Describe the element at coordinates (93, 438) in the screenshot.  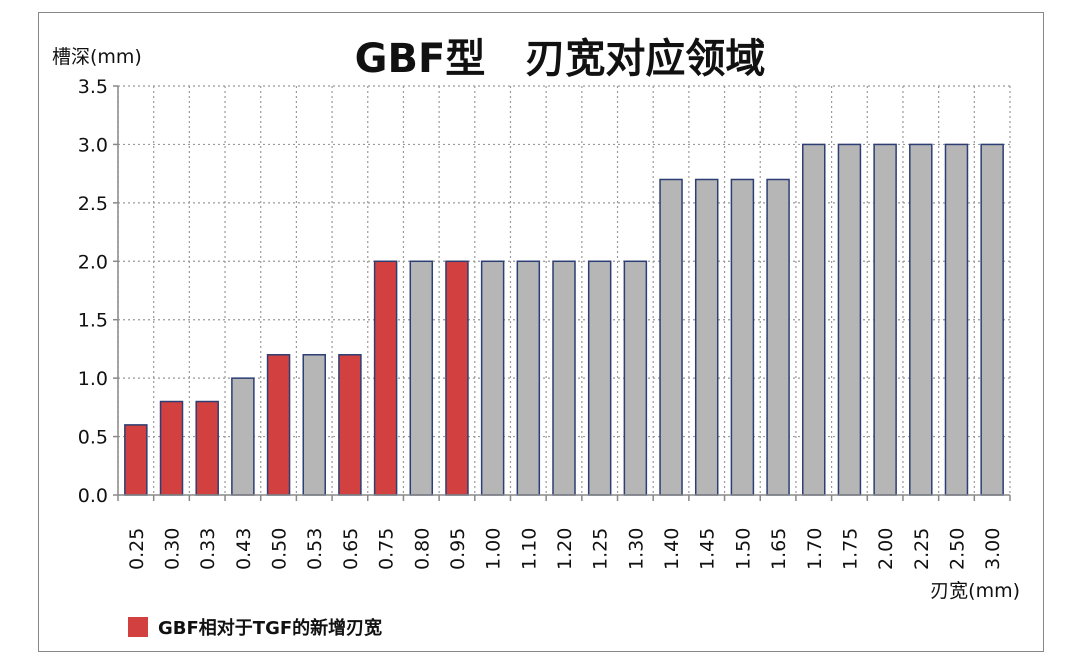
I see `y-tick-label: 0.5` at that location.